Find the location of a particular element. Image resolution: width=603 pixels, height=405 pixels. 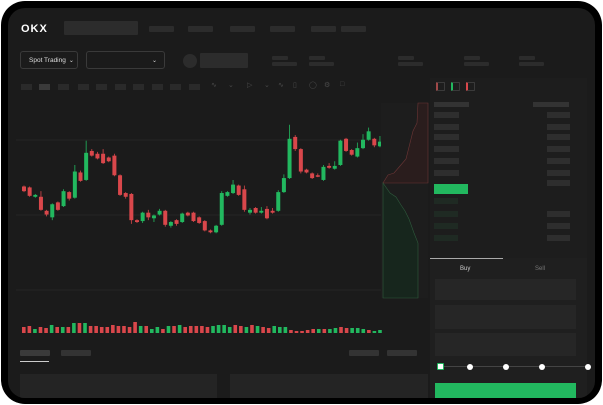

tab-order-history is located at coordinates (76, 353).